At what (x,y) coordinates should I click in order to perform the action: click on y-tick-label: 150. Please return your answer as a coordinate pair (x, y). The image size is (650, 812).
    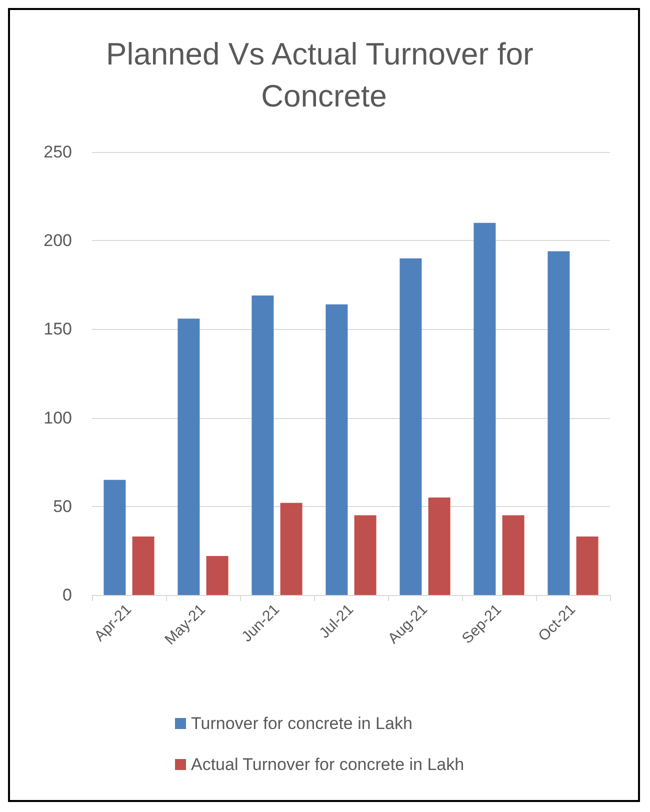
    Looking at the image, I should click on (58, 329).